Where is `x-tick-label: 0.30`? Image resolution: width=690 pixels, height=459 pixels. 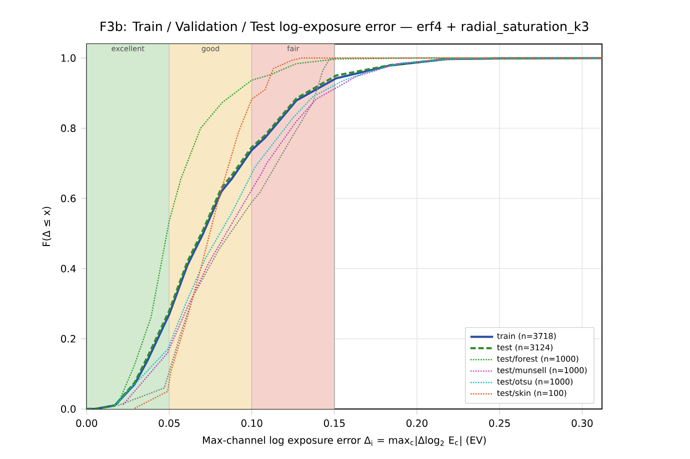
x-tick-label: 0.30 is located at coordinates (582, 423).